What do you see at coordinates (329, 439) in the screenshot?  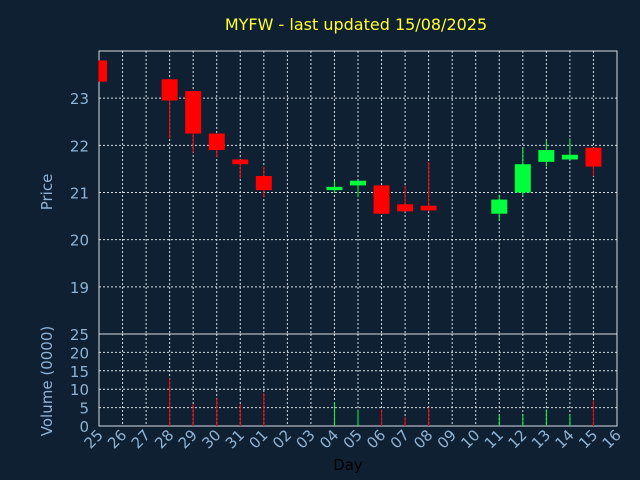 I see `x-tick-label: 04` at bounding box center [329, 439].